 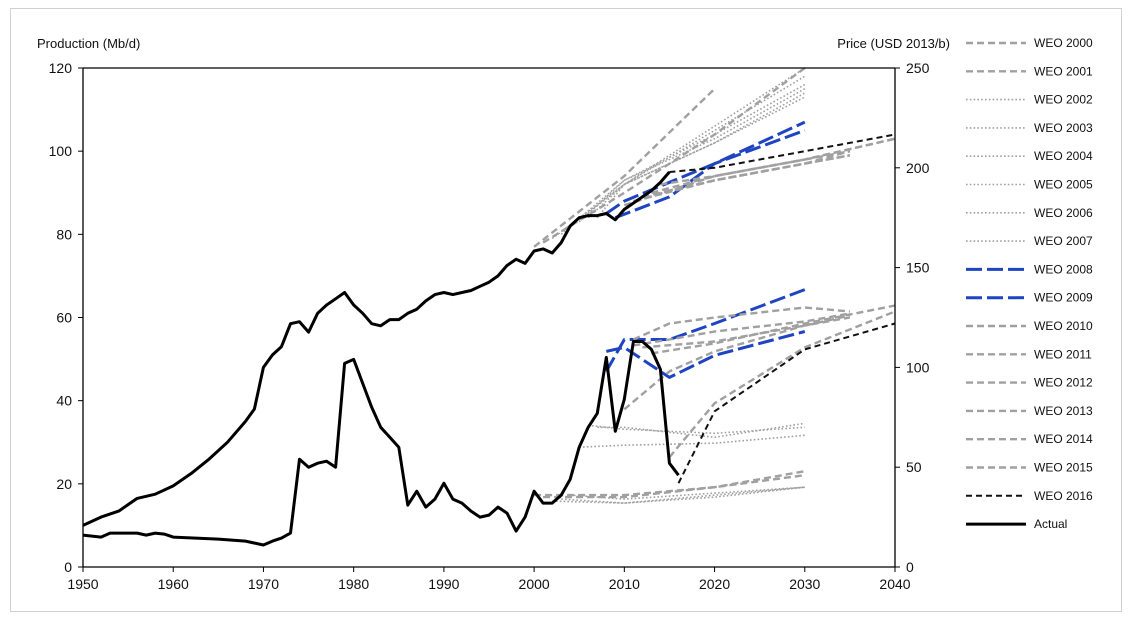 I want to click on legend-label-weo-2008: WEO 2008, so click(x=1063, y=269).